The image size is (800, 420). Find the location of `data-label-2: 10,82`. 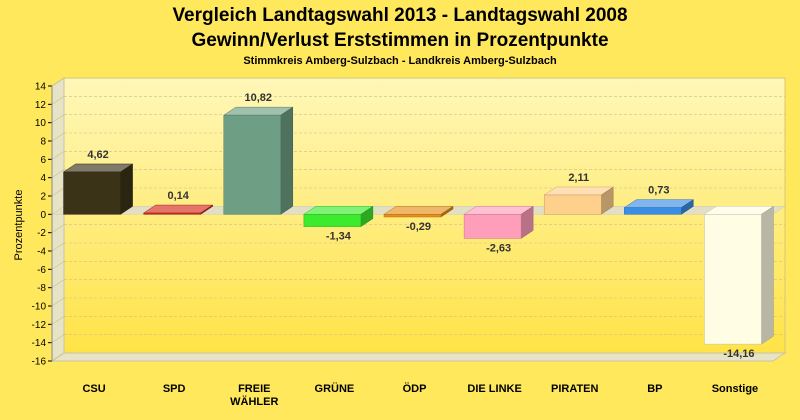

data-label-2: 10,82 is located at coordinates (259, 98).